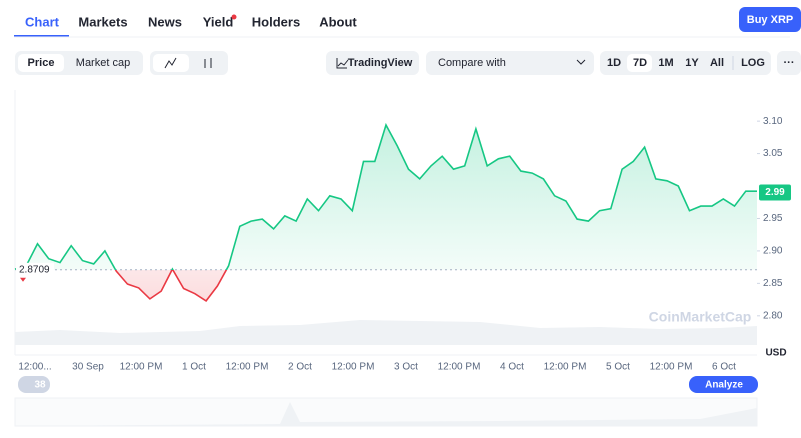  I want to click on y-tick-label: 3.10, so click(773, 121).